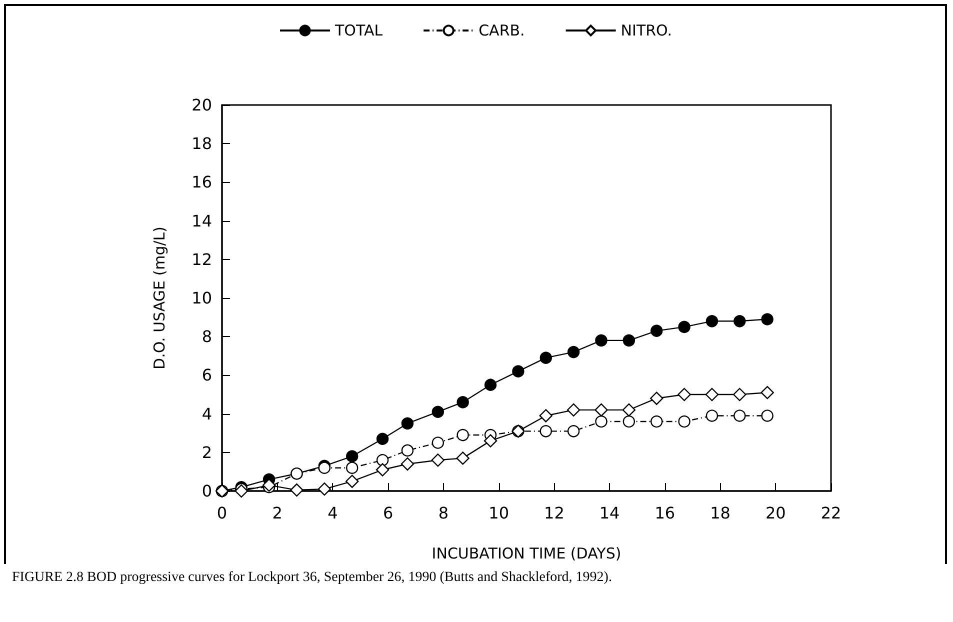 This screenshot has width=953, height=622. Describe the element at coordinates (207, 375) in the screenshot. I see `y-tick-label: 6` at that location.